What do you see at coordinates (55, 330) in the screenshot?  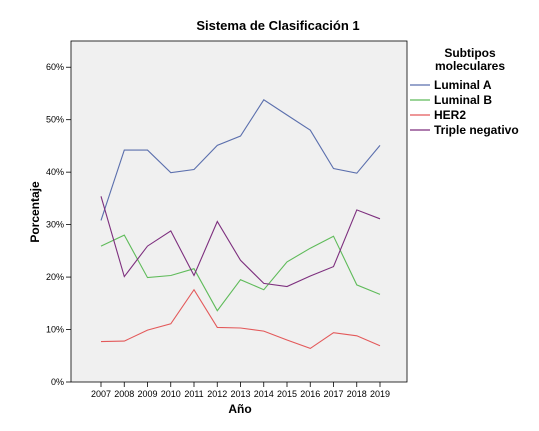 I see `y-tick-label: 10%` at bounding box center [55, 330].